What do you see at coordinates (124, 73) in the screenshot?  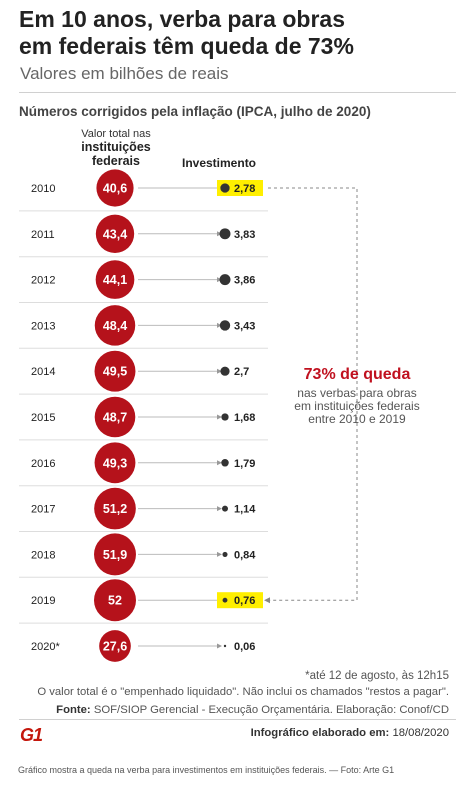 I see `chart-subtitle: Valores em bilhões de reais` at bounding box center [124, 73].